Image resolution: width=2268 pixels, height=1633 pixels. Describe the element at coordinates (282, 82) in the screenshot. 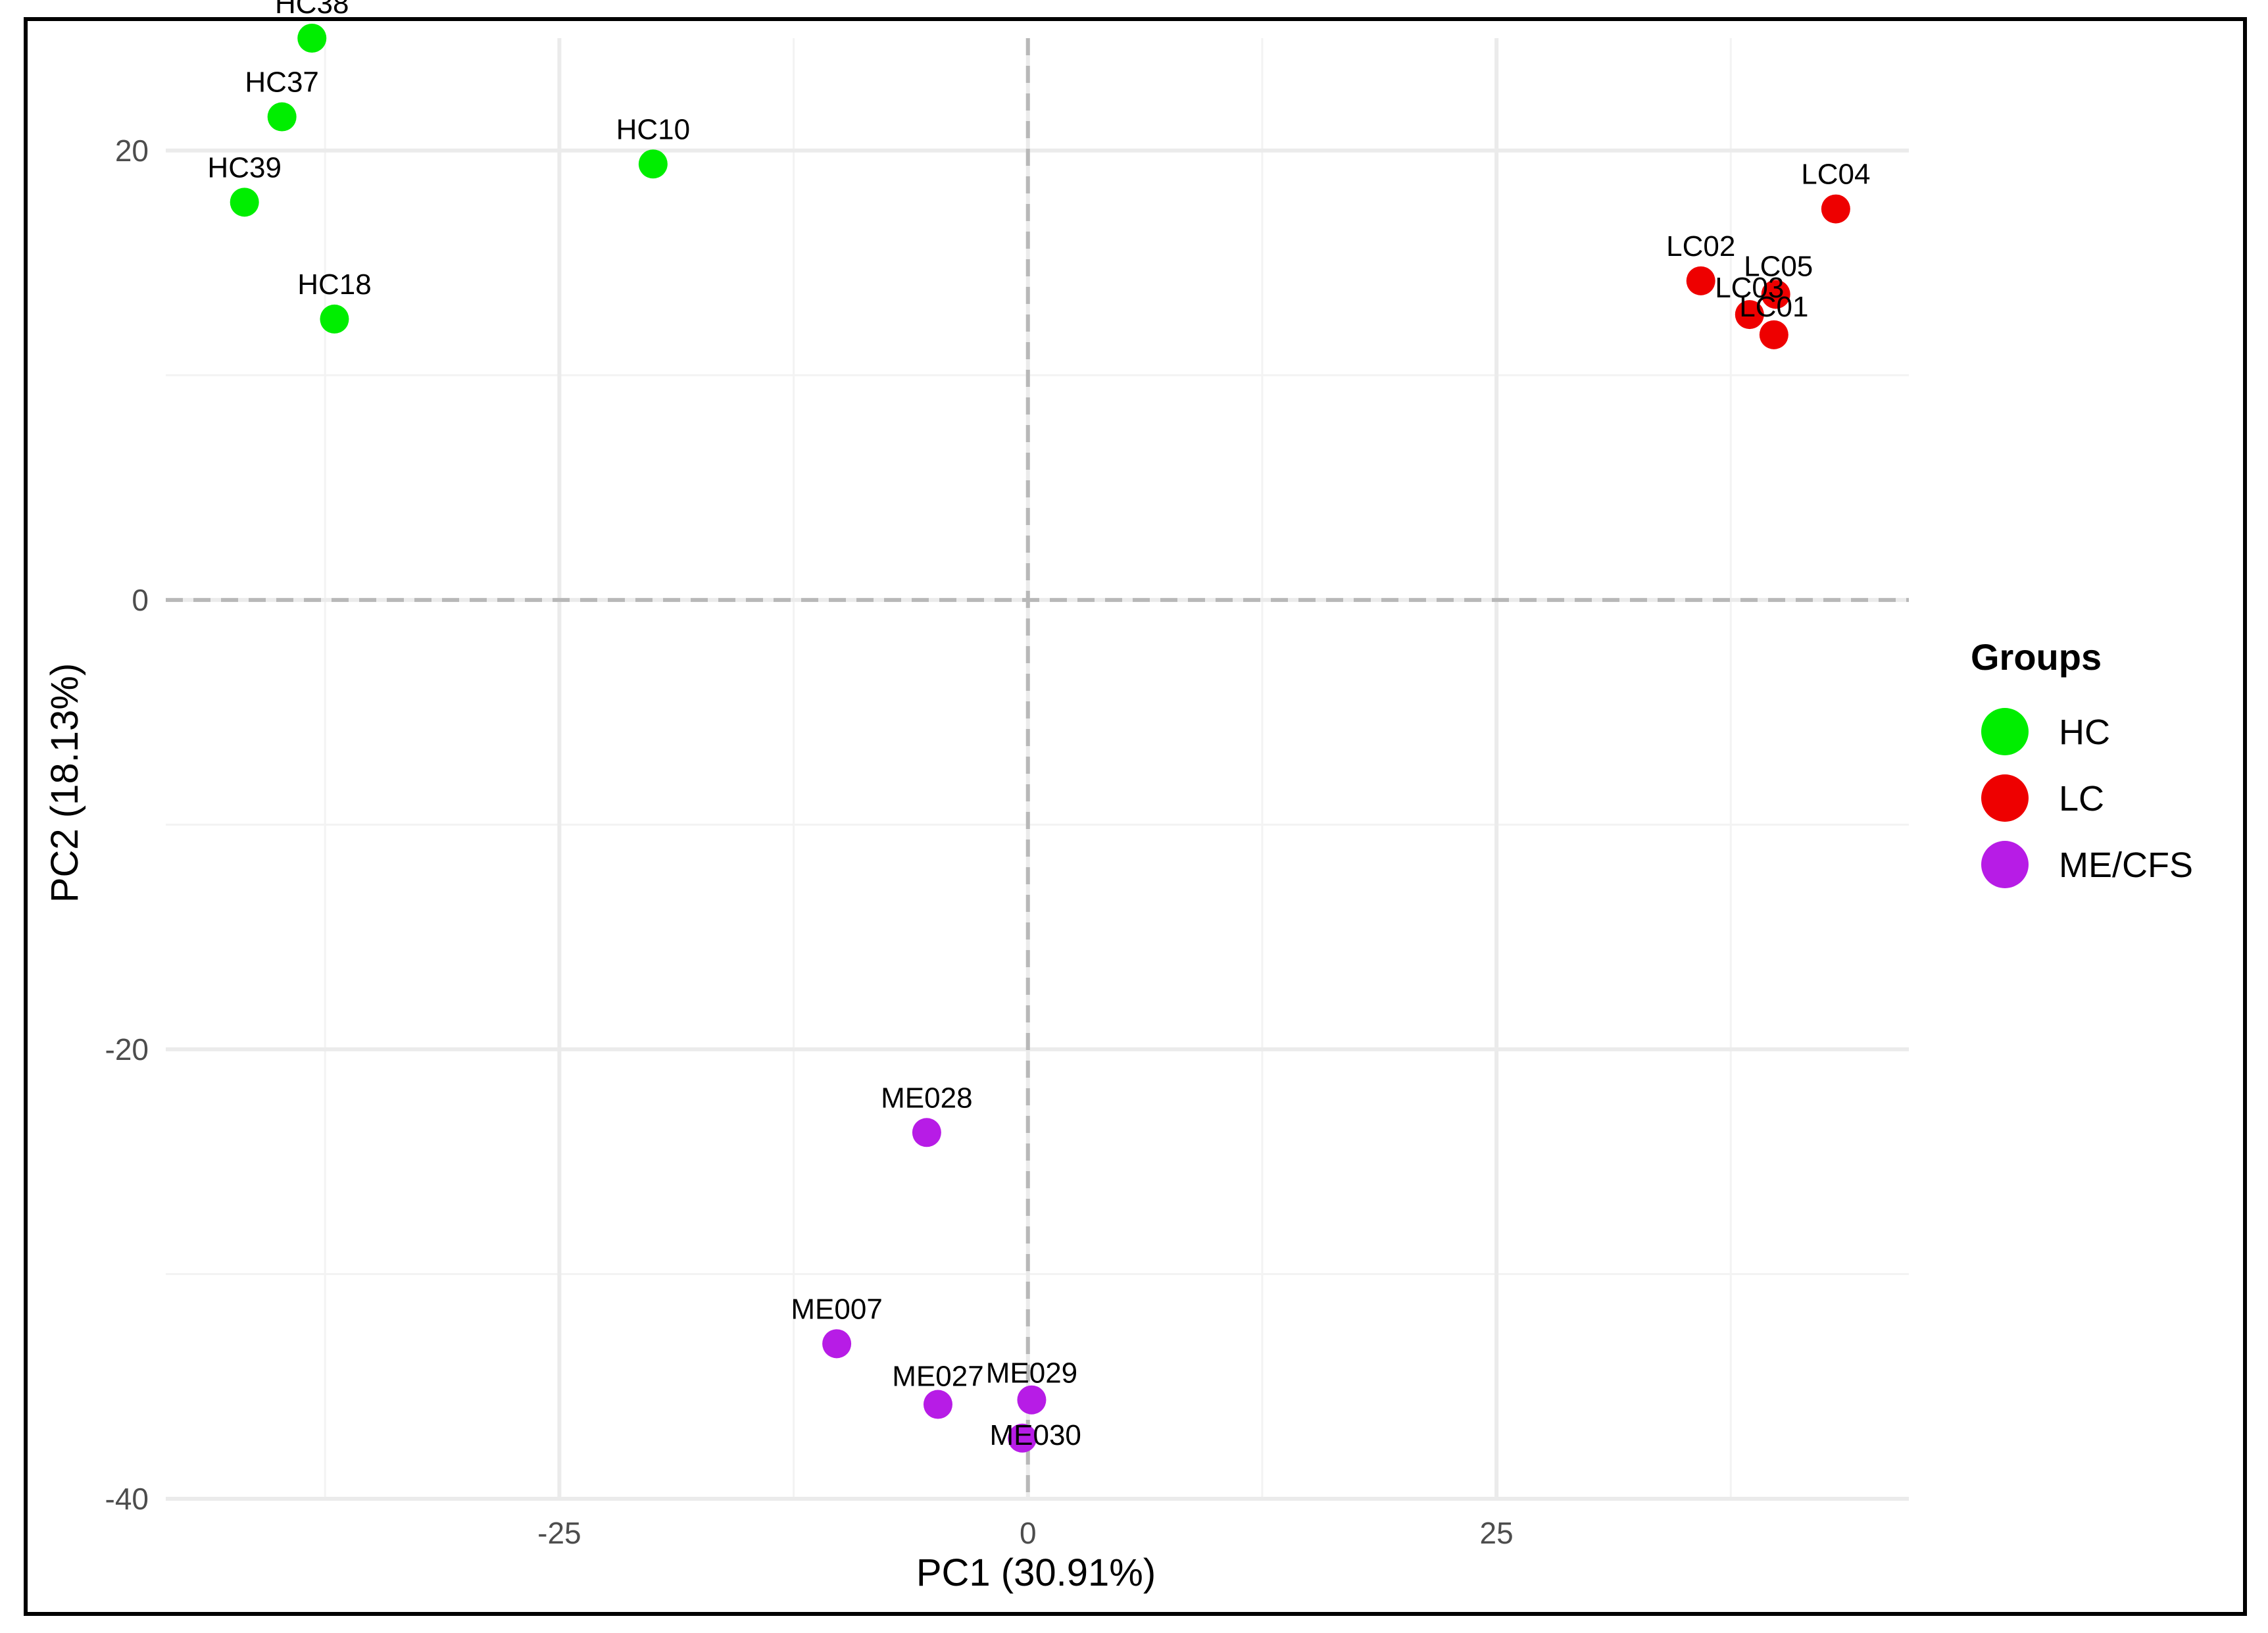

I see `point-label: HC37` at that location.